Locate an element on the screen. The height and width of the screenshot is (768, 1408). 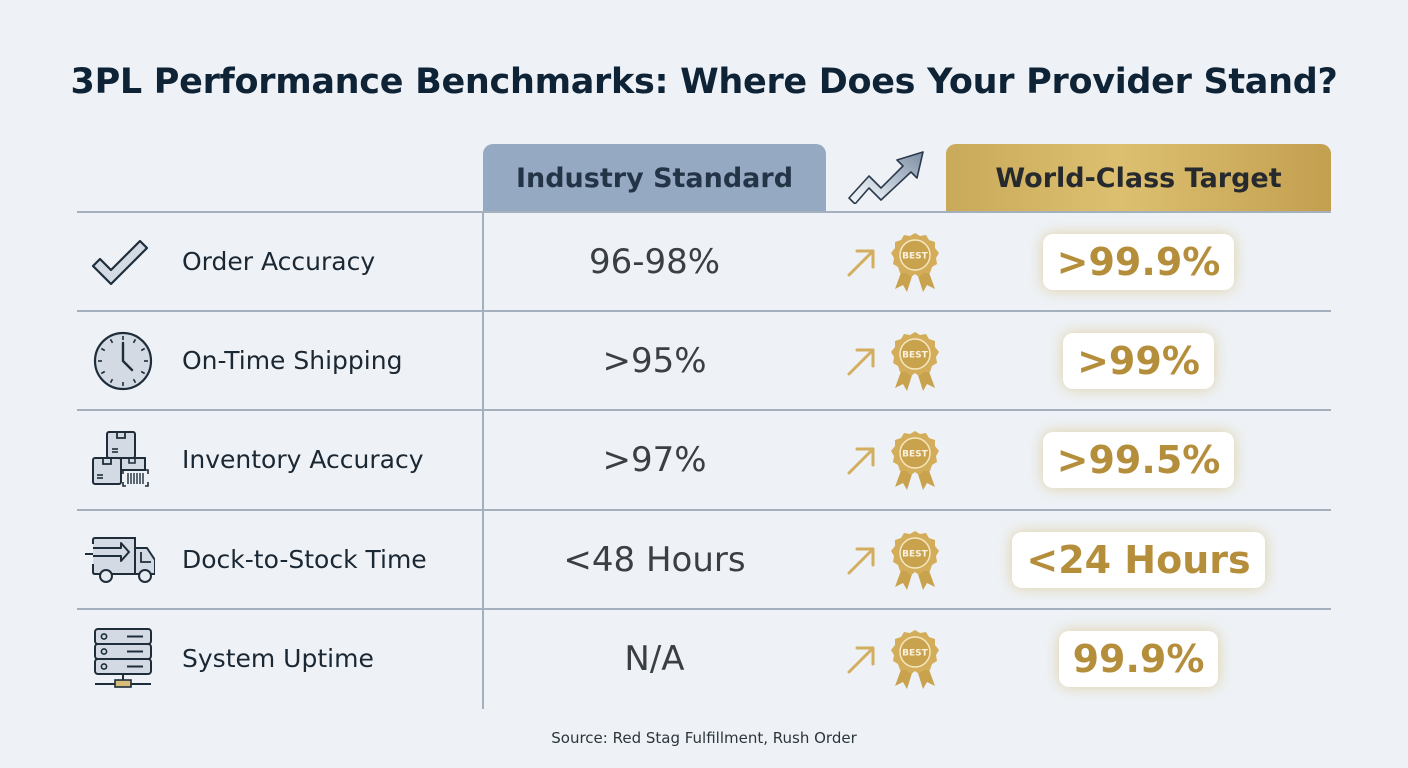
checkmark-icon is located at coordinates (120, 262).